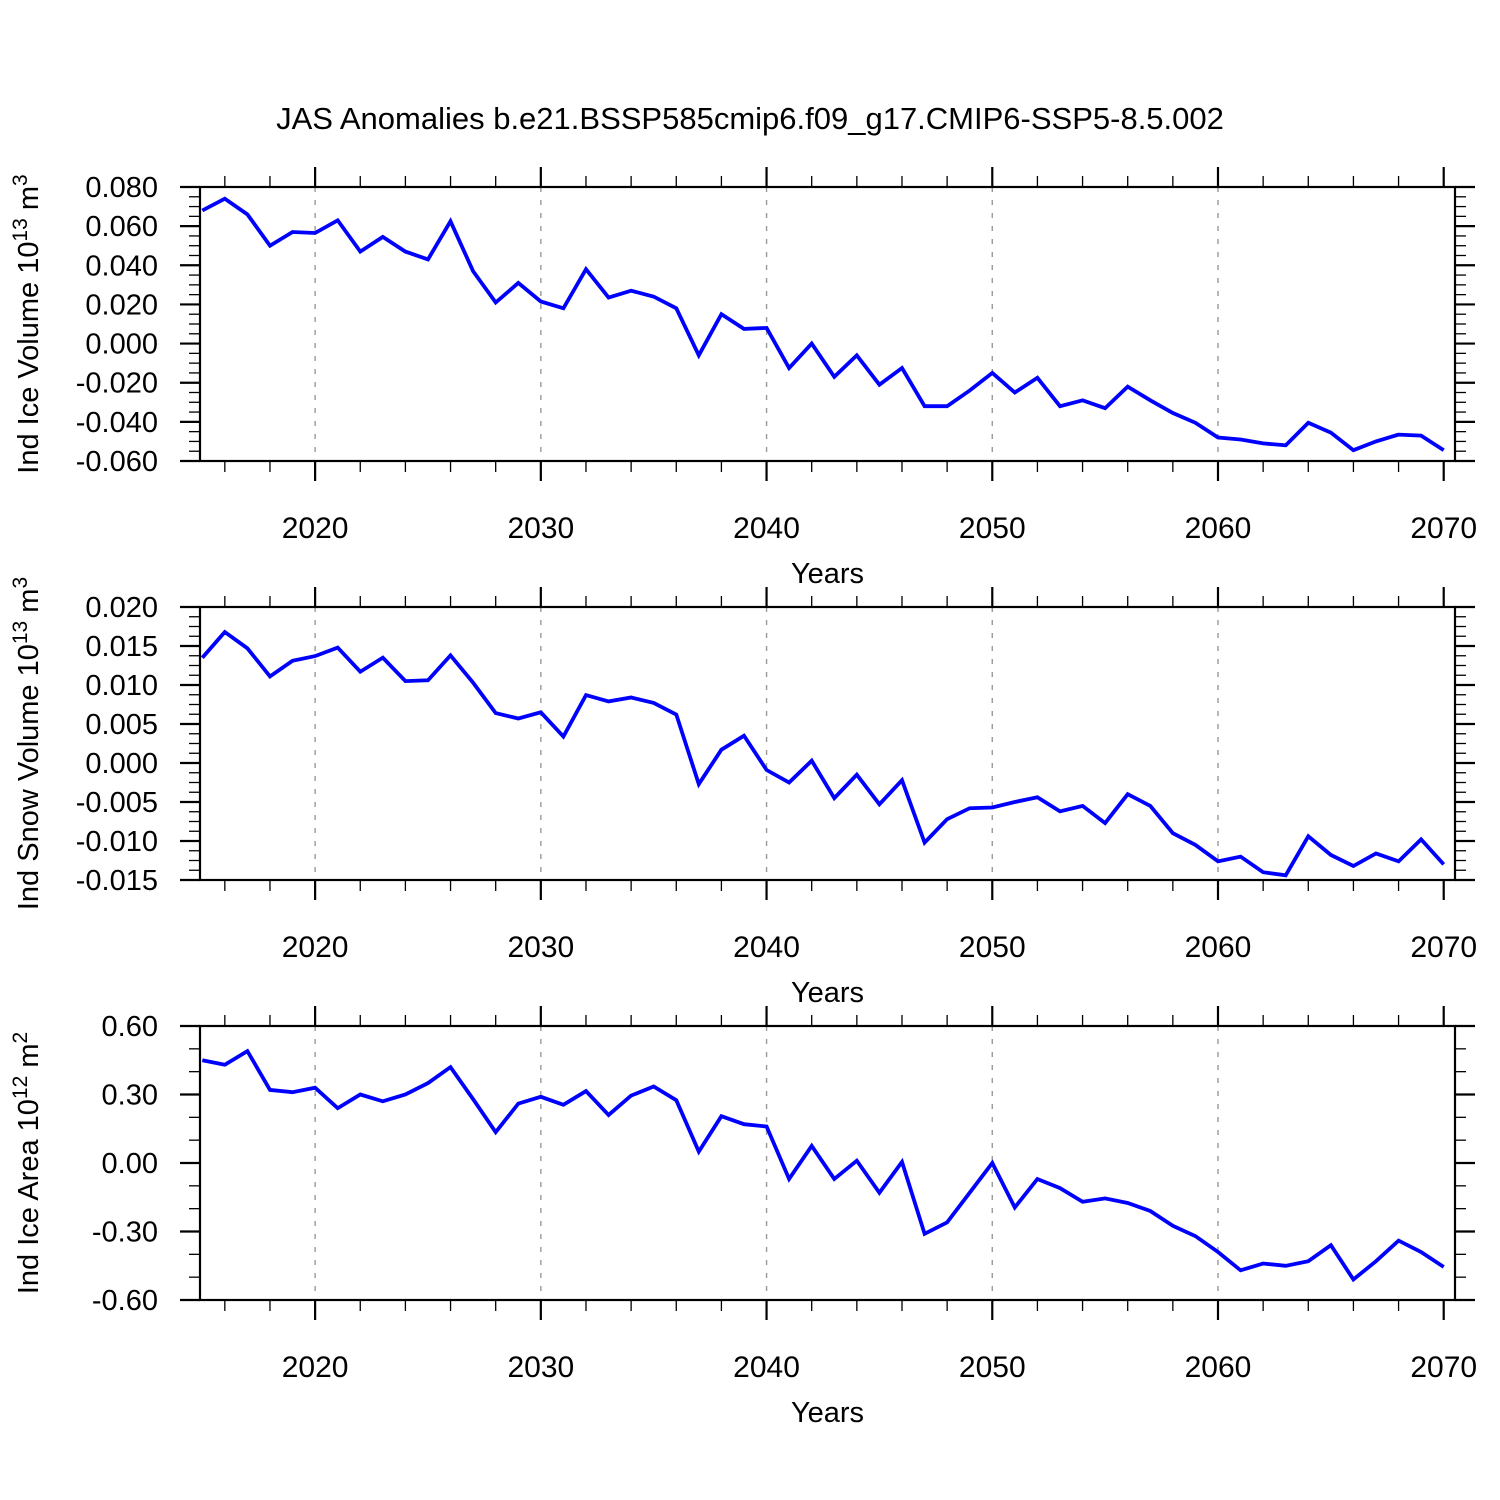 The height and width of the screenshot is (1500, 1500). Describe the element at coordinates (117, 842) in the screenshot. I see `y-tick-label: -0.010` at that location.